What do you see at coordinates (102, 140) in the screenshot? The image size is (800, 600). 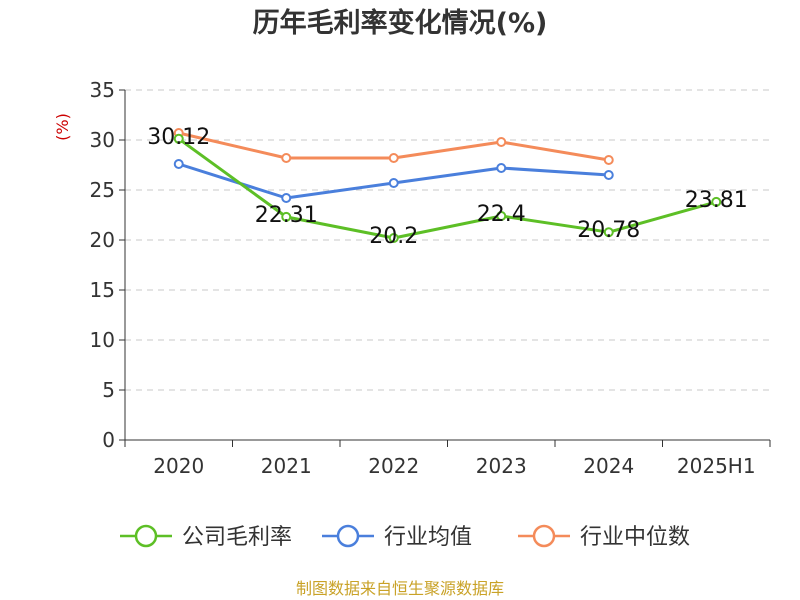 I see `y-tick-label: 30` at bounding box center [102, 140].